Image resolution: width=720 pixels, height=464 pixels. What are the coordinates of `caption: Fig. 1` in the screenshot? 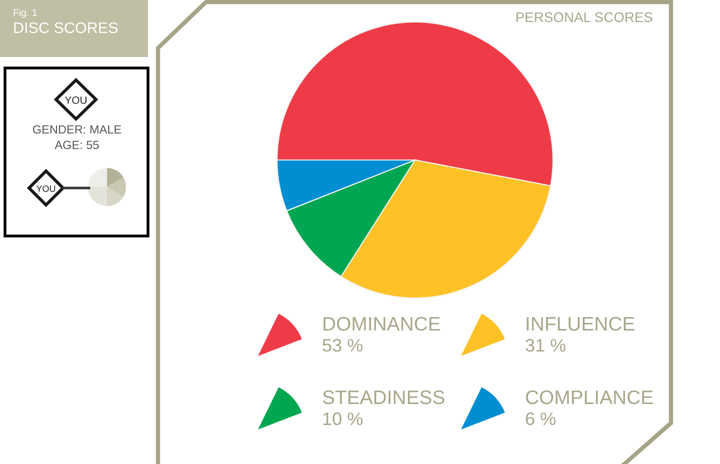 It's located at (25, 13).